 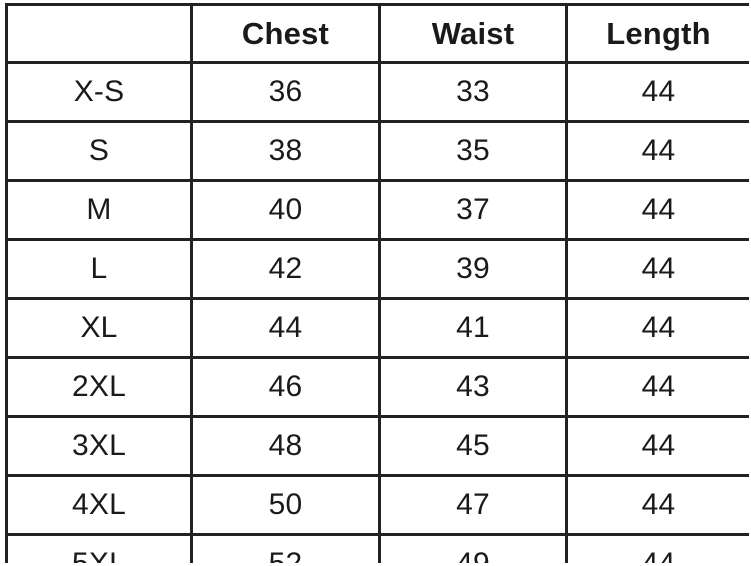 I want to click on cell-waist: 49, so click(x=473, y=548).